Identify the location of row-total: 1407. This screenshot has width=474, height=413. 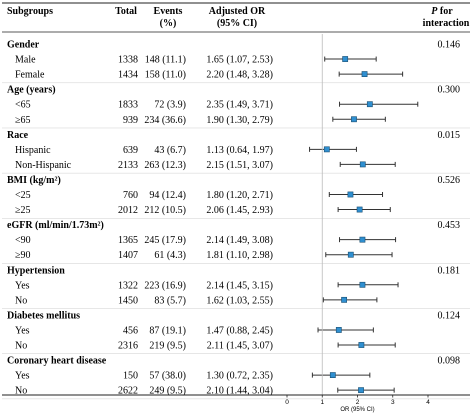
(128, 255).